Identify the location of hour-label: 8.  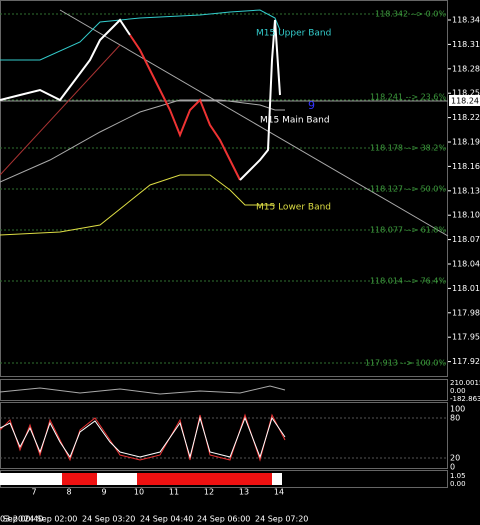
(68, 492).